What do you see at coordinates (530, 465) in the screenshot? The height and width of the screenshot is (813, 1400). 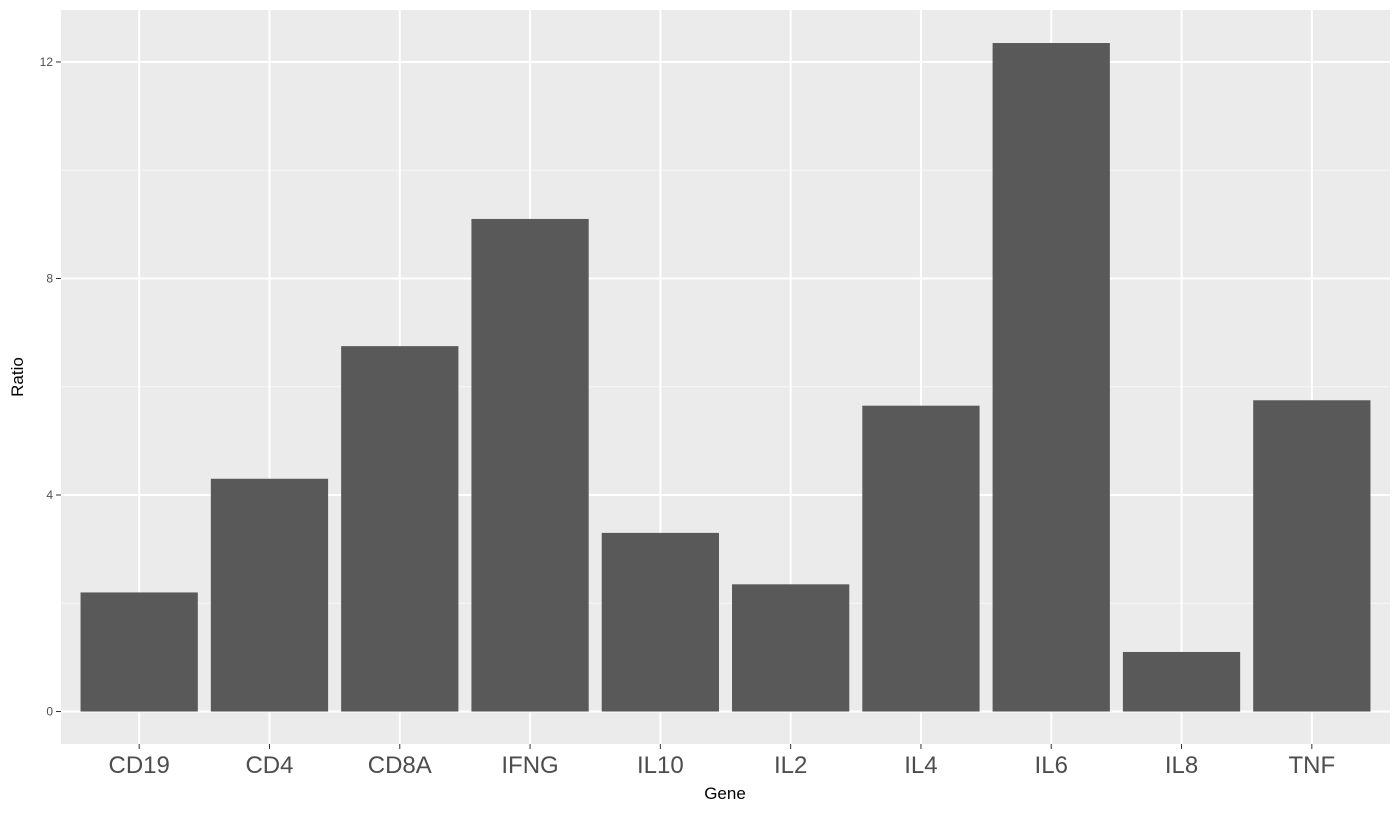 I see `bar-ifng` at bounding box center [530, 465].